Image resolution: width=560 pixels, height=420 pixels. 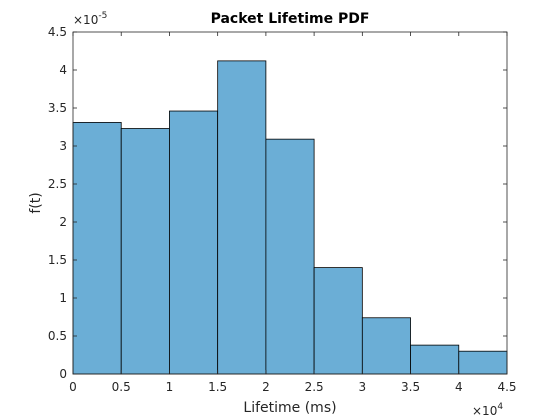 What do you see at coordinates (36, 202) in the screenshot?
I see `y-axis-label: f(t)` at bounding box center [36, 202].